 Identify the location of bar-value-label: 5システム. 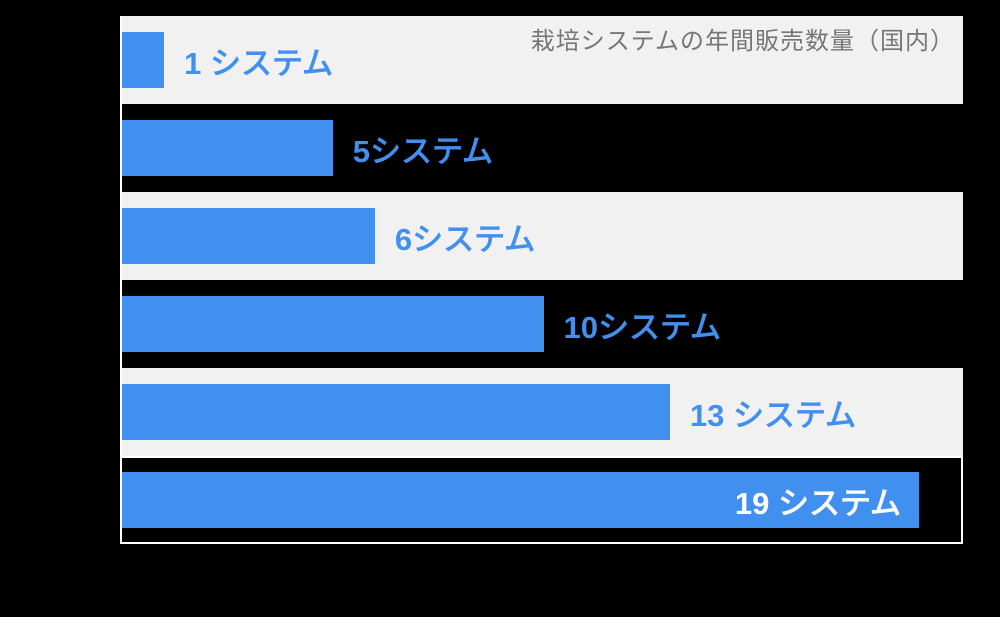
(423, 151).